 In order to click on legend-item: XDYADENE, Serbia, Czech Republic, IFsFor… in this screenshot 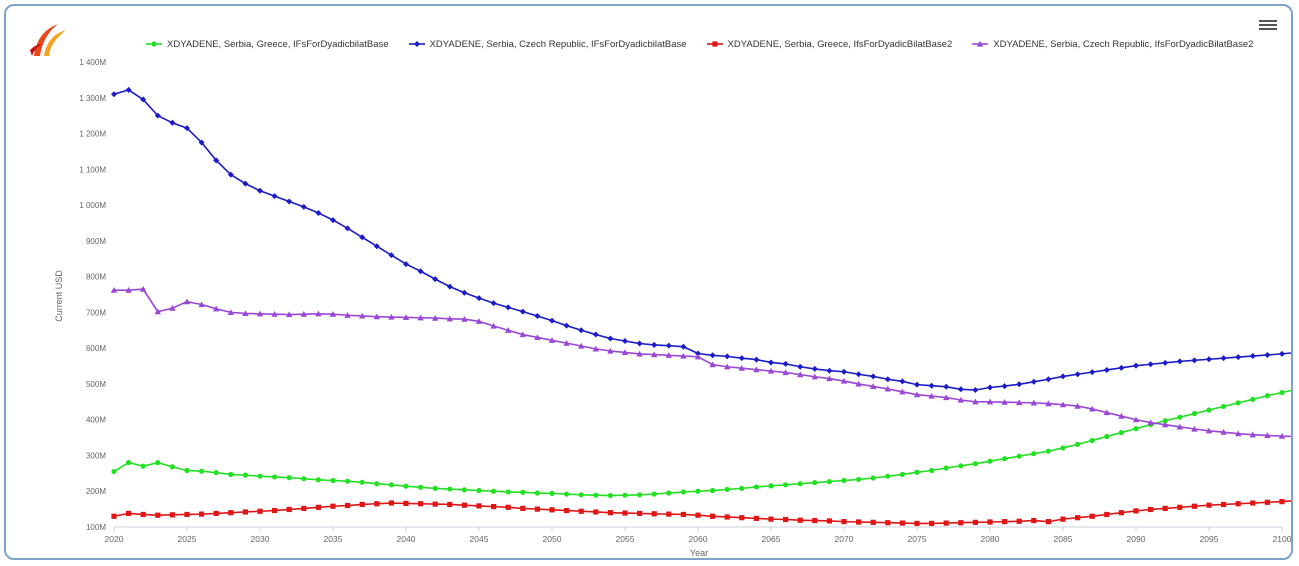, I will do `click(547, 44)`.